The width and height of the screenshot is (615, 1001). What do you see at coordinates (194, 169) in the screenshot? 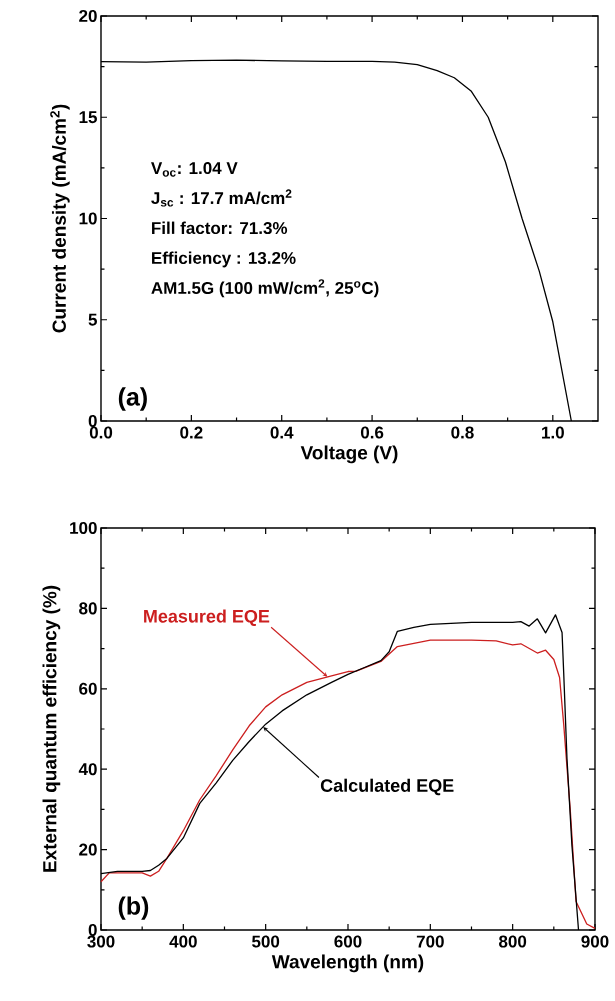
I see `annotation: V$_{oc}$: 1.04 V` at bounding box center [194, 169].